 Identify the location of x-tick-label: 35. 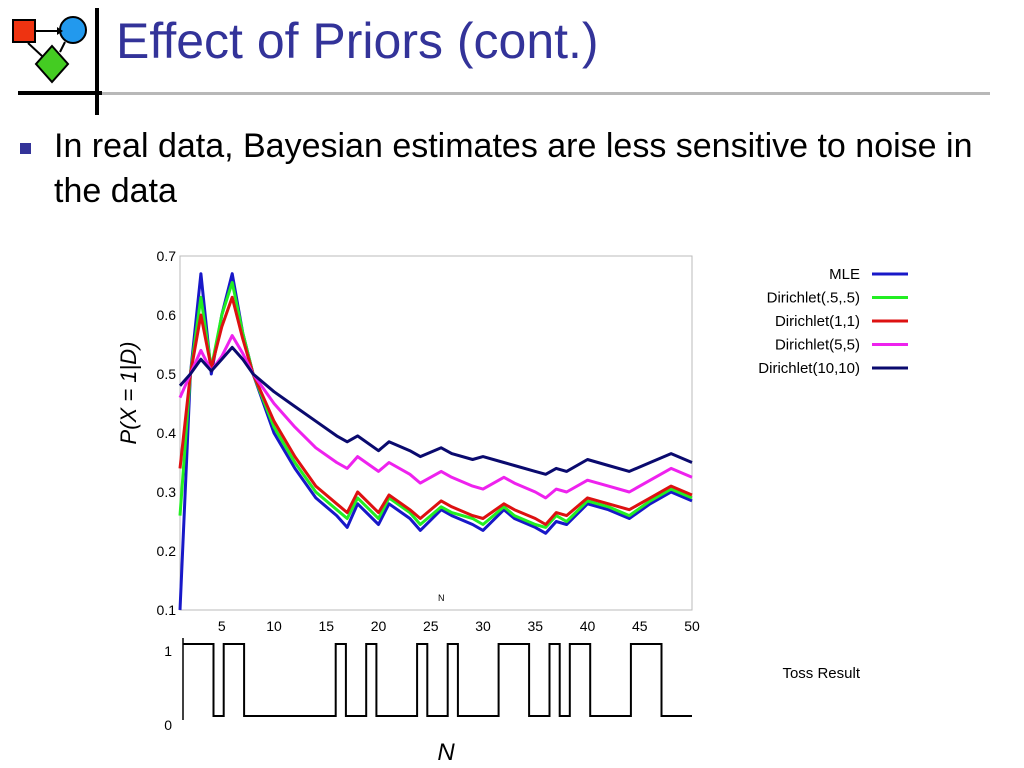
(535, 626).